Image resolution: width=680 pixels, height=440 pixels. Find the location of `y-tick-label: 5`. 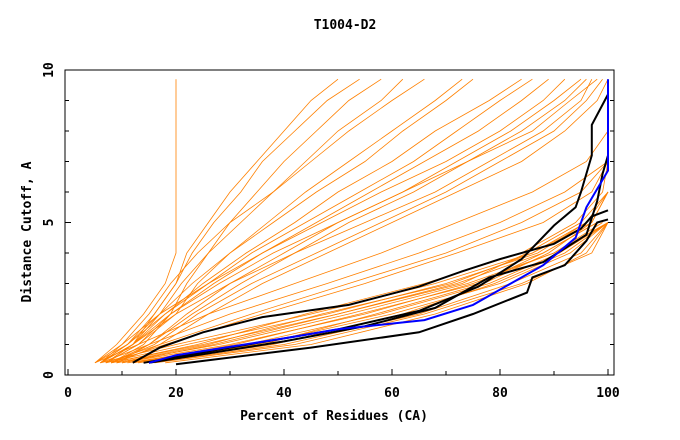

y-tick-label: 5 is located at coordinates (49, 223).